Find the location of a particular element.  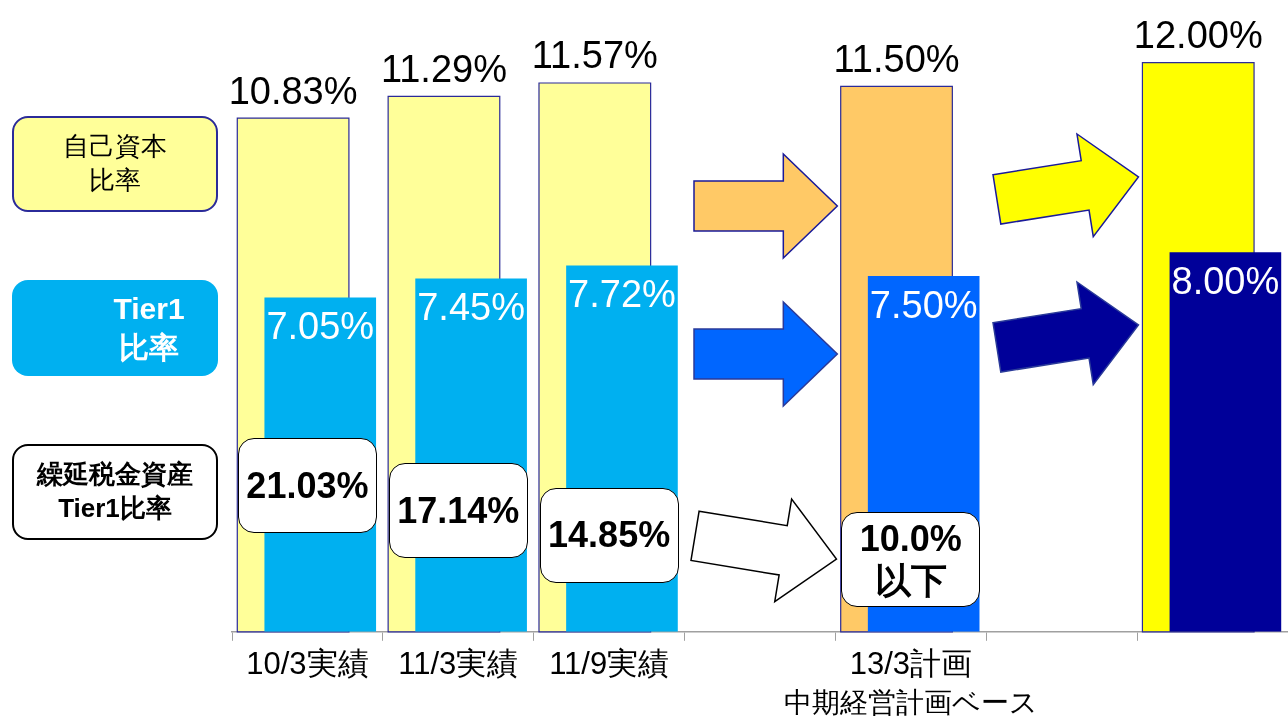

data-label: 8.00% is located at coordinates (1225, 280).